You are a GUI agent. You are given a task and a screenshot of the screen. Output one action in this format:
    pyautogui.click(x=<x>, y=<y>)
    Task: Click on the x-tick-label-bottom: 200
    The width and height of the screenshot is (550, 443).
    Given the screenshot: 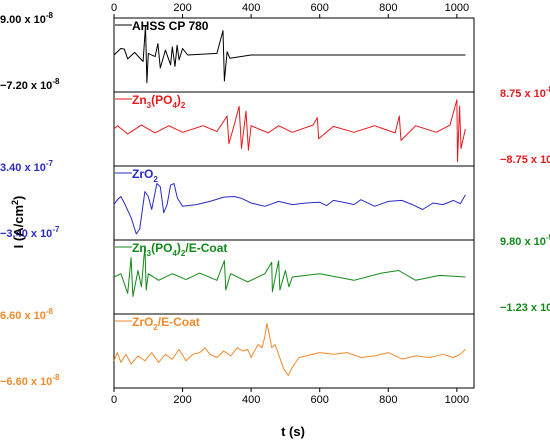 What is the action you would take?
    pyautogui.click(x=182, y=400)
    